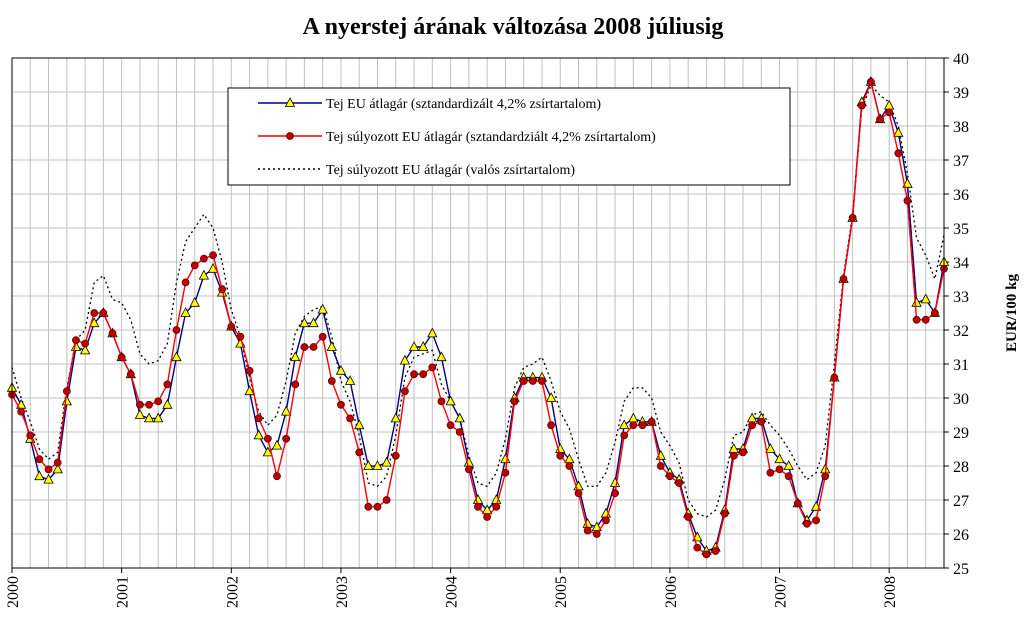 This screenshot has width=1026, height=626. Describe the element at coordinates (961, 501) in the screenshot. I see `y-tick-label: 27` at that location.